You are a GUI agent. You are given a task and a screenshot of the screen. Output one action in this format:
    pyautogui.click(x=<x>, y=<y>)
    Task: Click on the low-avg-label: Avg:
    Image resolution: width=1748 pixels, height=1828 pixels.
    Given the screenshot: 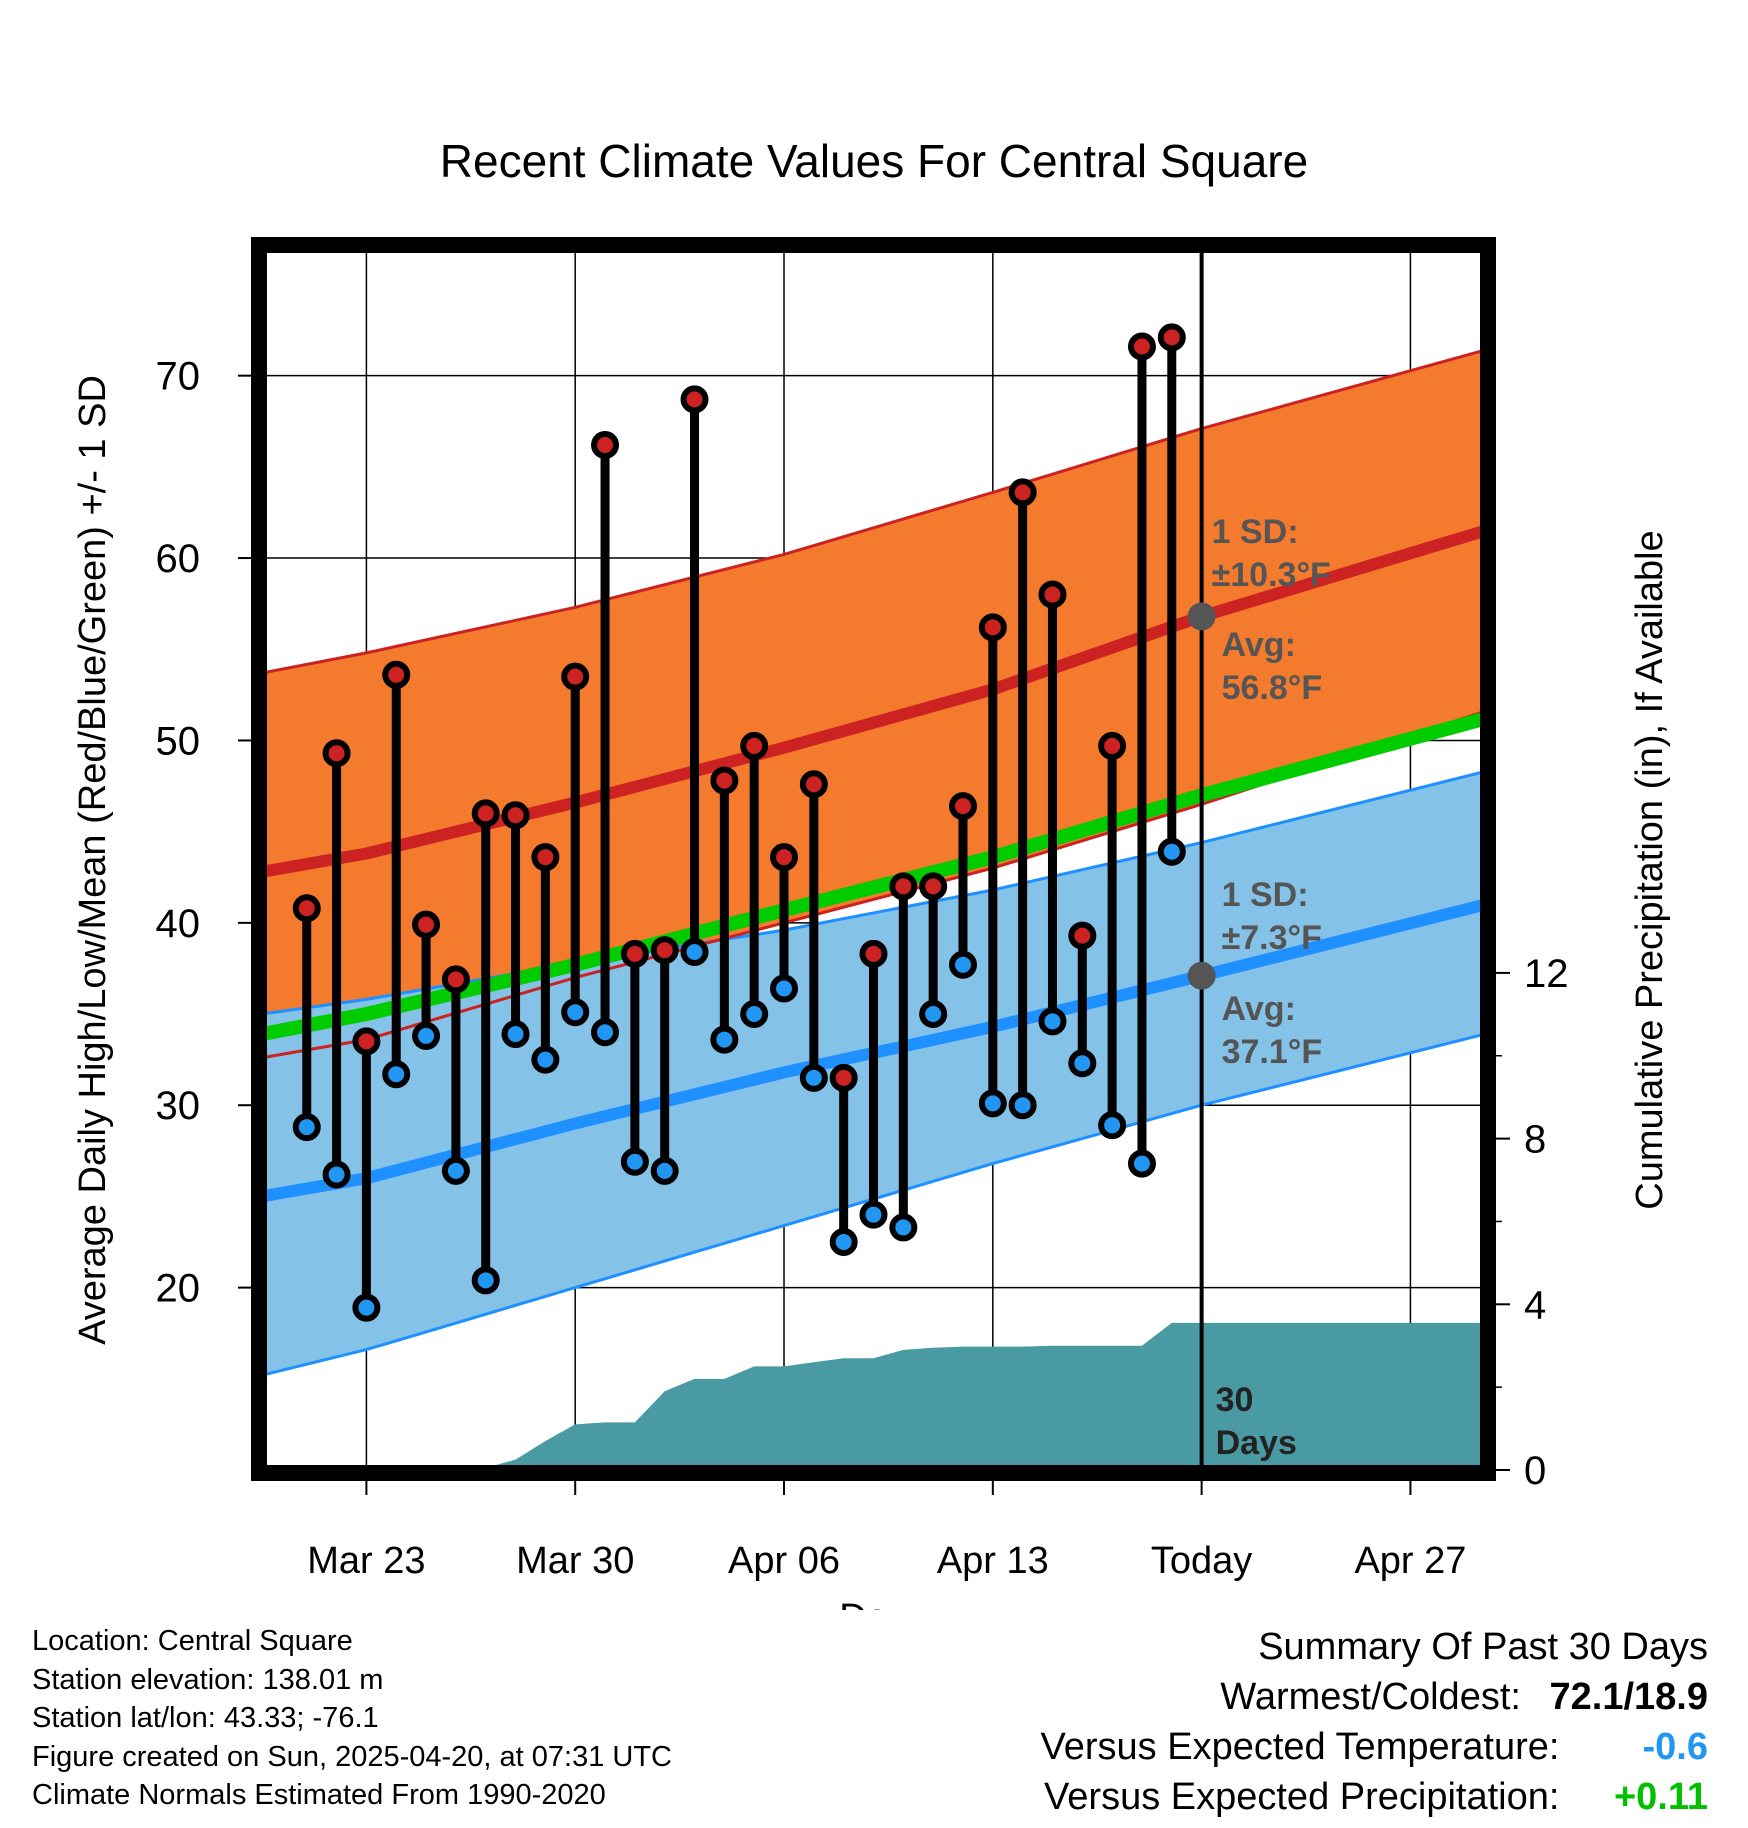 What is the action you would take?
    pyautogui.click(x=1259, y=1009)
    